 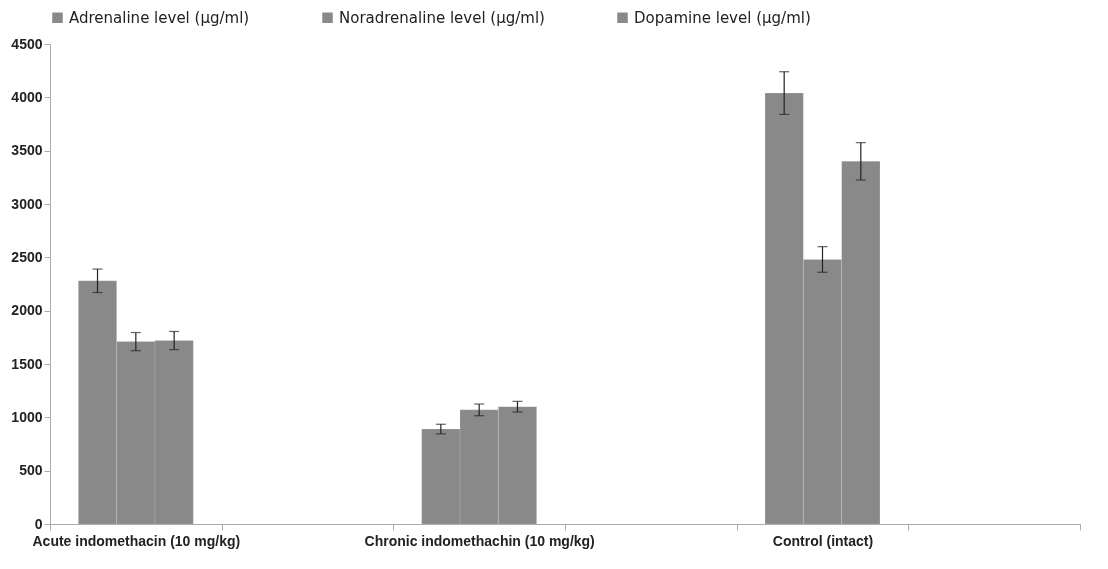 I want to click on y-tick-label: 3500, so click(x=27, y=150).